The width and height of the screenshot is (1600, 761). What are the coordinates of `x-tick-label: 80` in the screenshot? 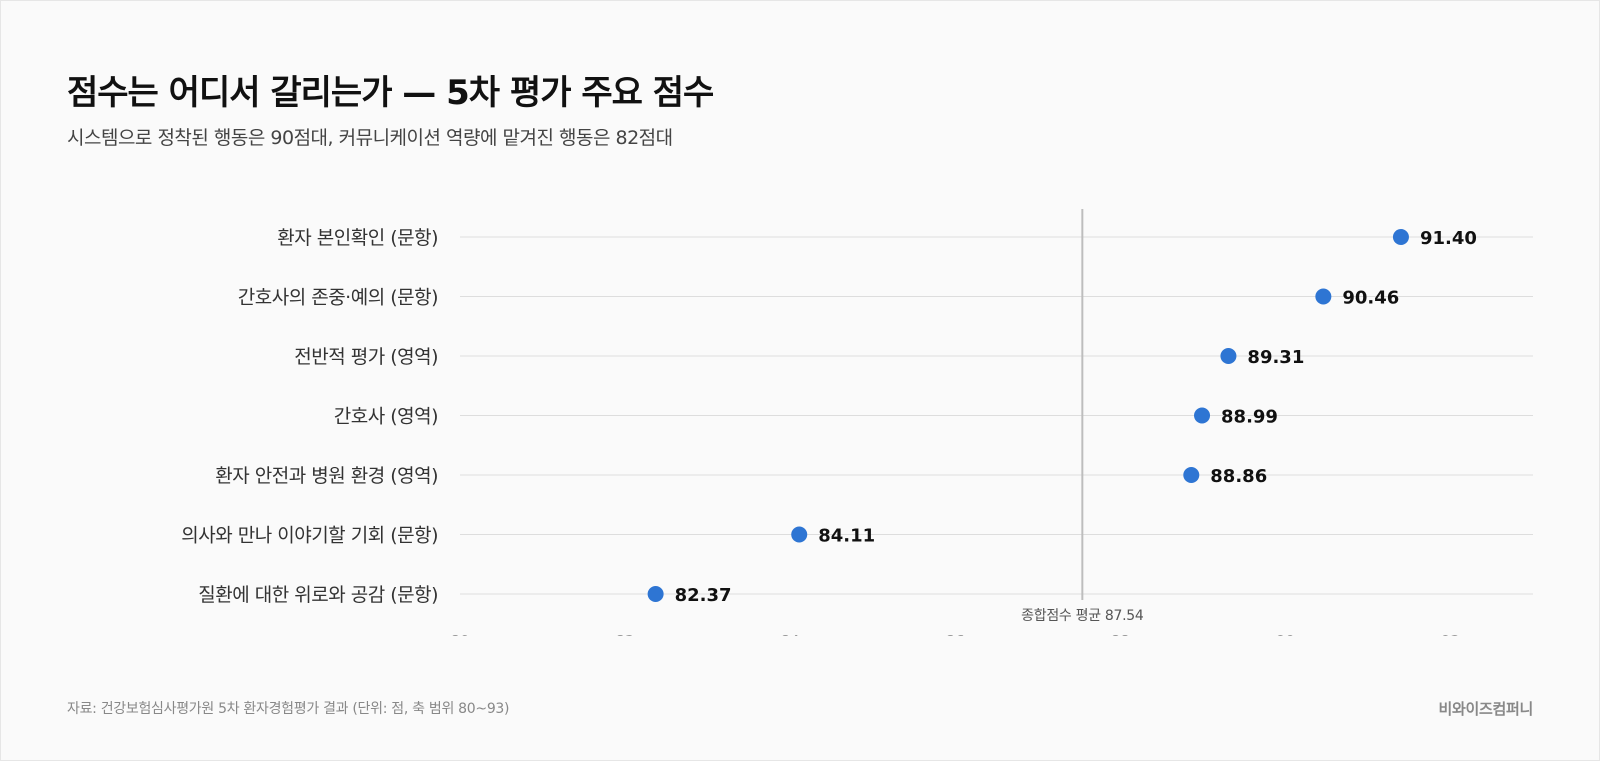 It's located at (459, 634).